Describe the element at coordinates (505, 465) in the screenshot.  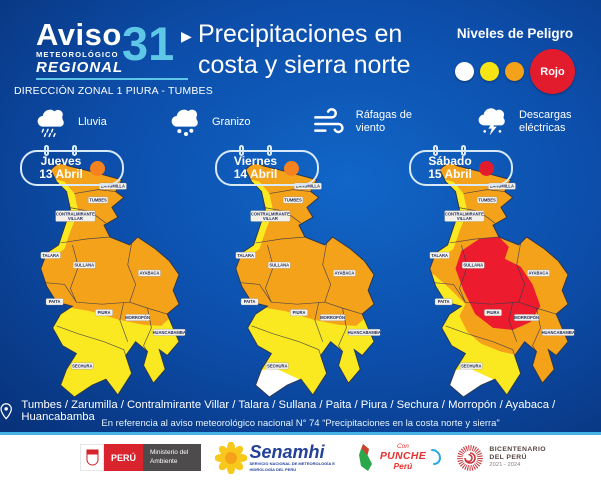
I see `bicentenario-line3: 2021 - 2024` at that location.